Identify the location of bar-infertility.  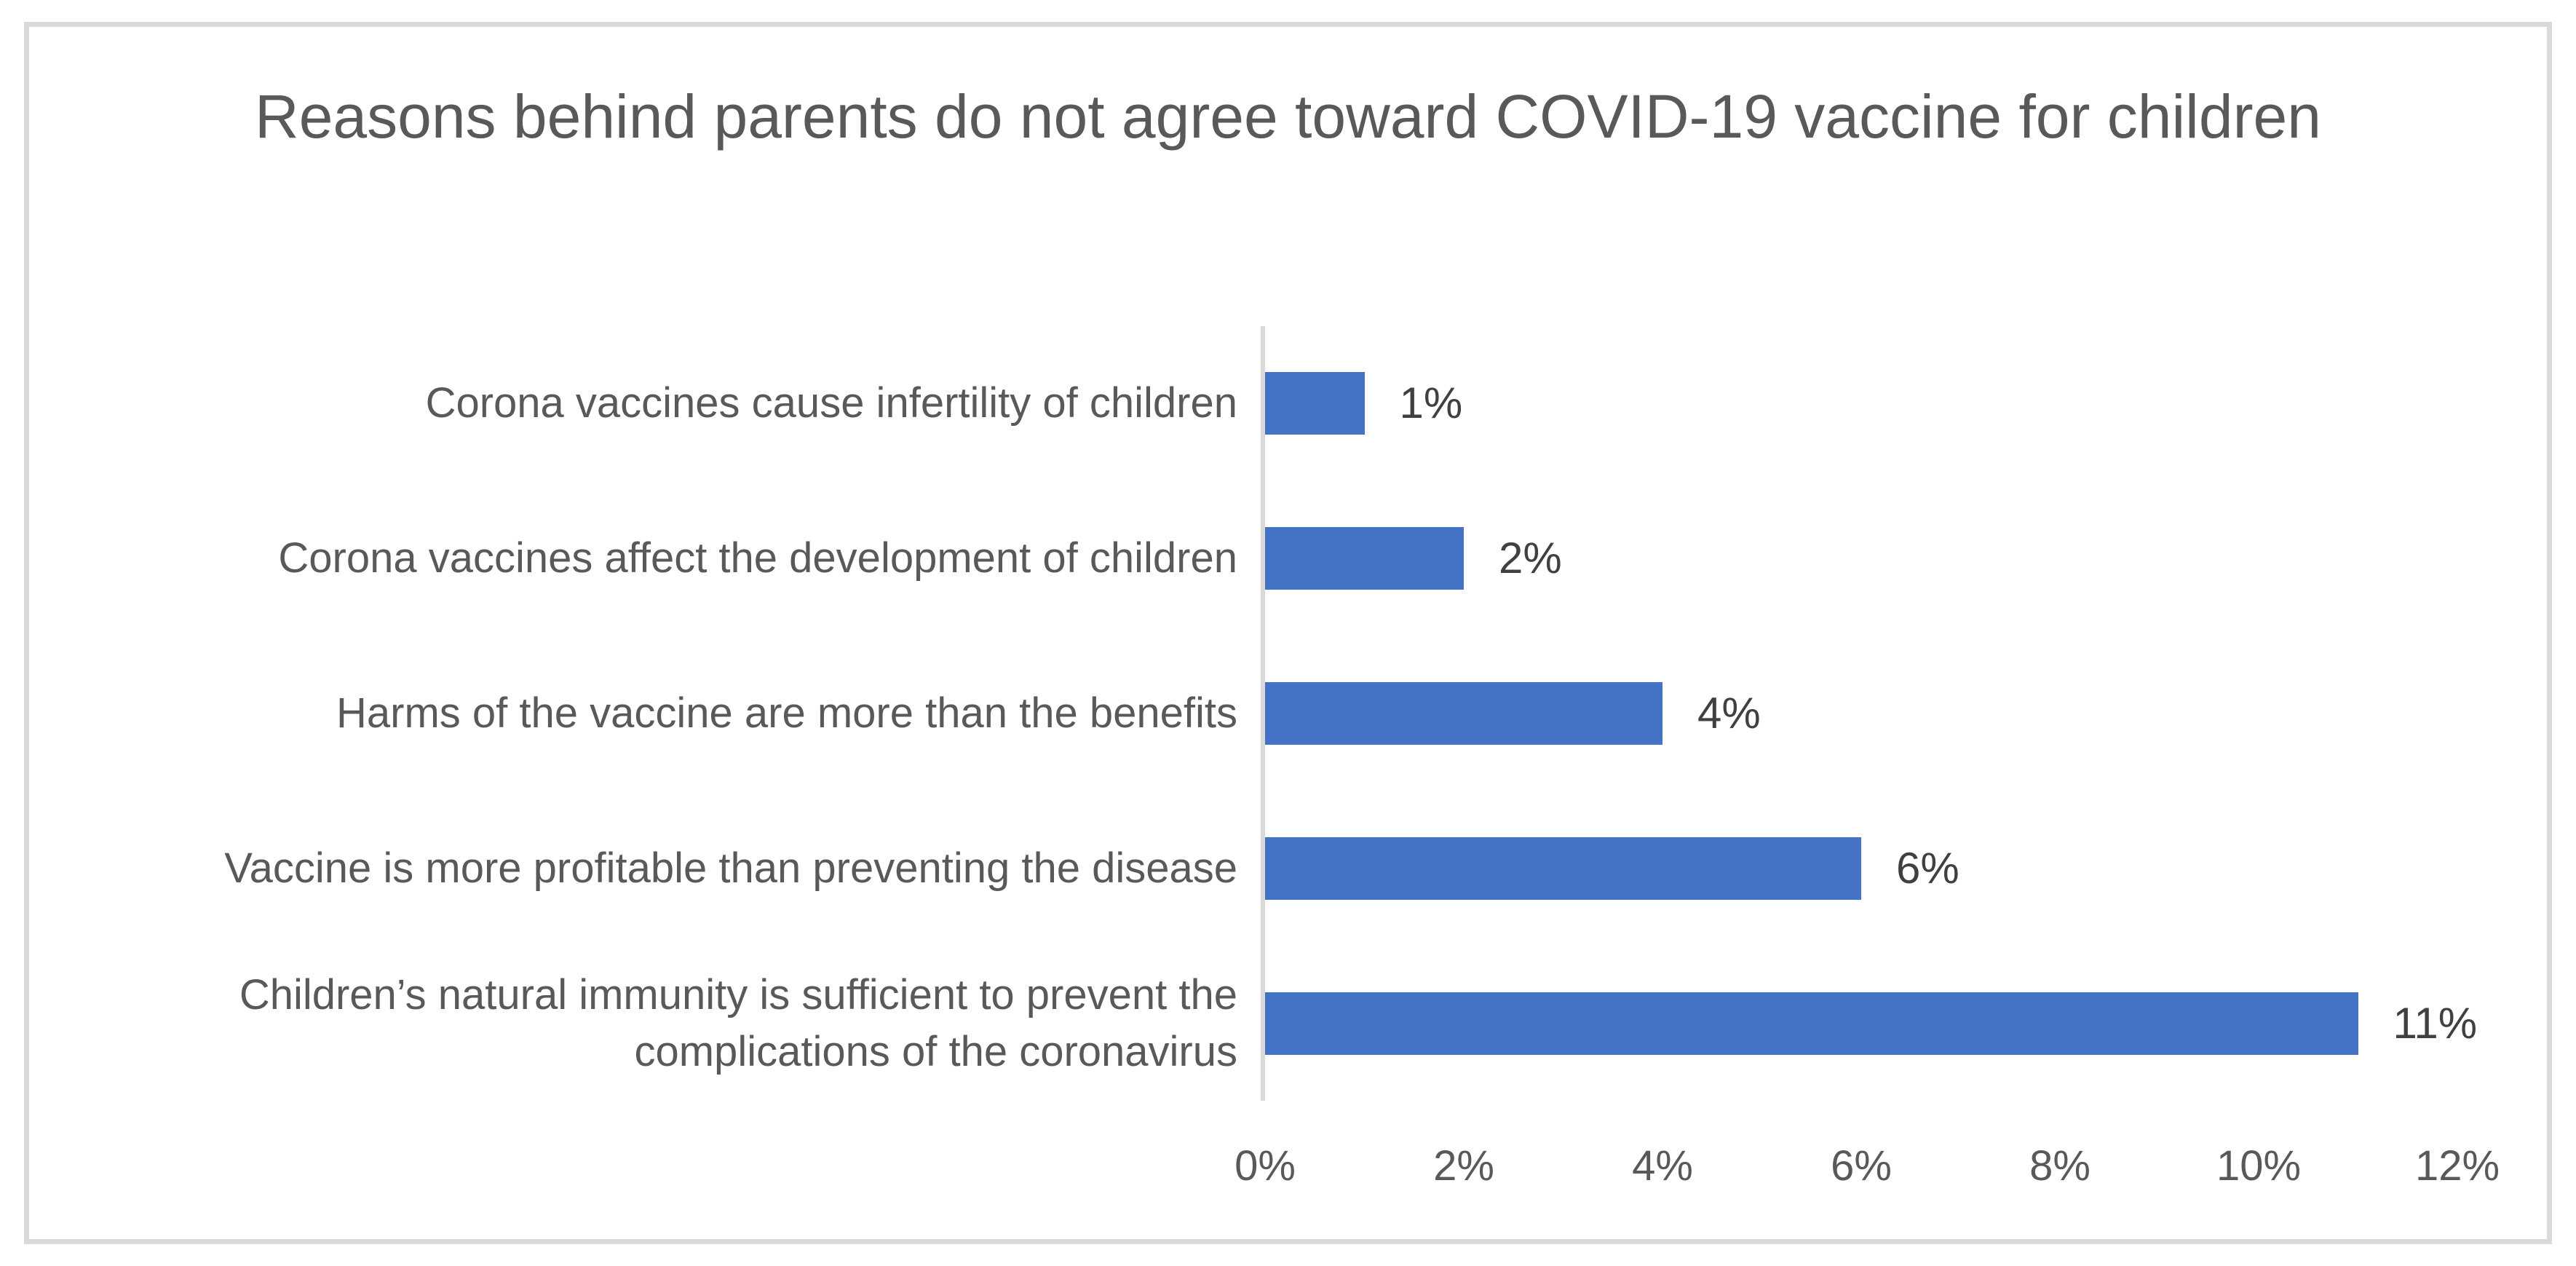
(1315, 403).